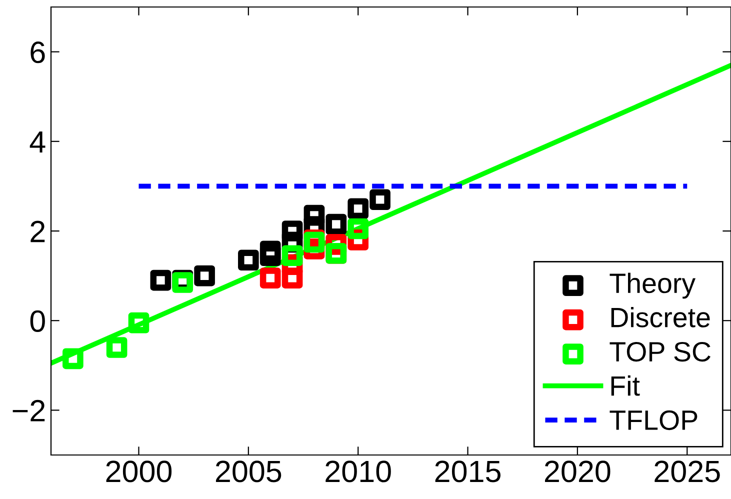 Image resolution: width=731 pixels, height=499 pixels. I want to click on y-tick-label: 2, so click(37, 231).